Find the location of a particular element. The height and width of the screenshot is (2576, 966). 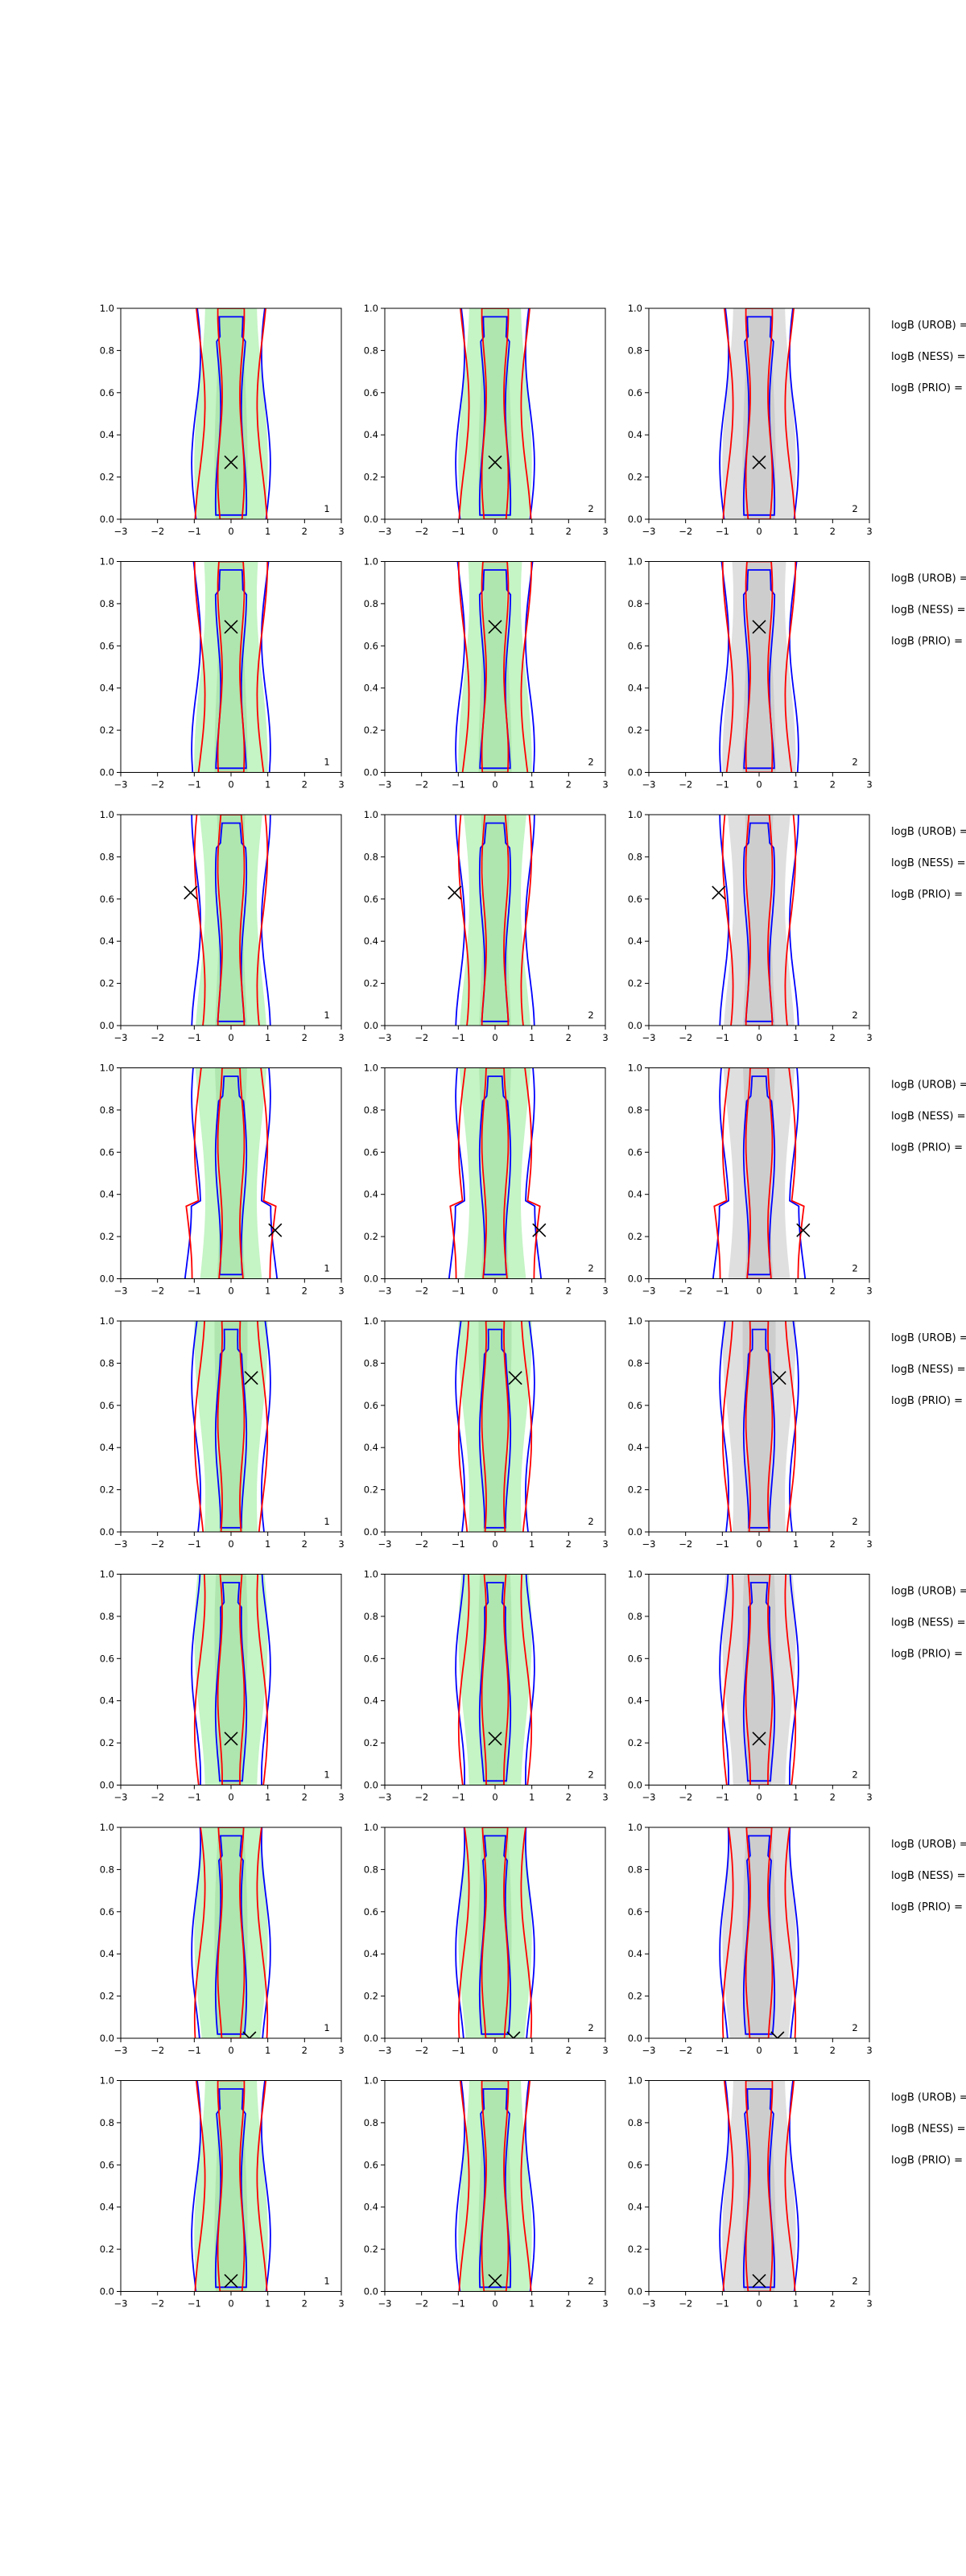

panel-r1-c1: −3 −2 −1 0 1 2 3 0.0 0.2 0.4 0.6 0.8 1.0 1 is located at coordinates (222, 420).